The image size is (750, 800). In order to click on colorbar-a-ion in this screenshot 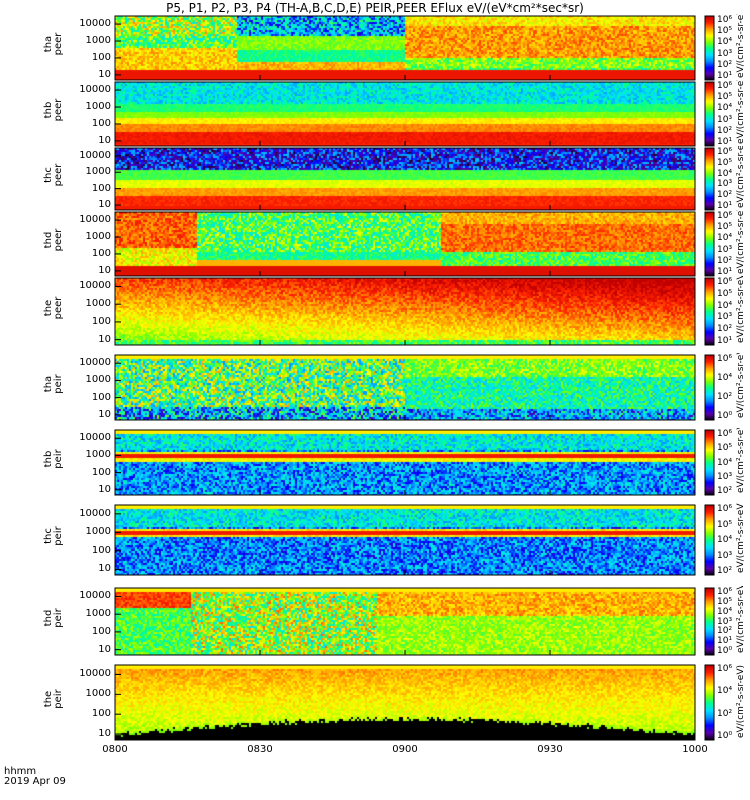, I will do `click(709, 387)`.